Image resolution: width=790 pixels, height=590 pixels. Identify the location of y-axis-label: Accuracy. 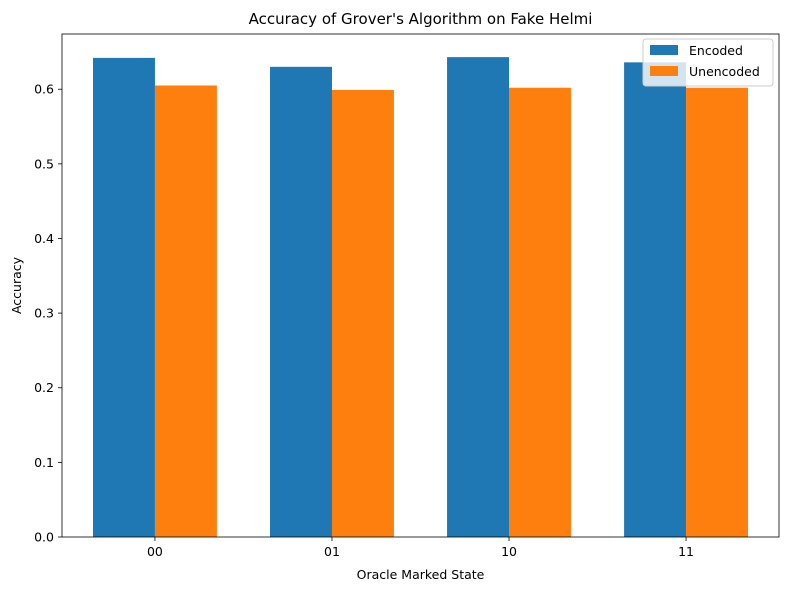
(16, 285).